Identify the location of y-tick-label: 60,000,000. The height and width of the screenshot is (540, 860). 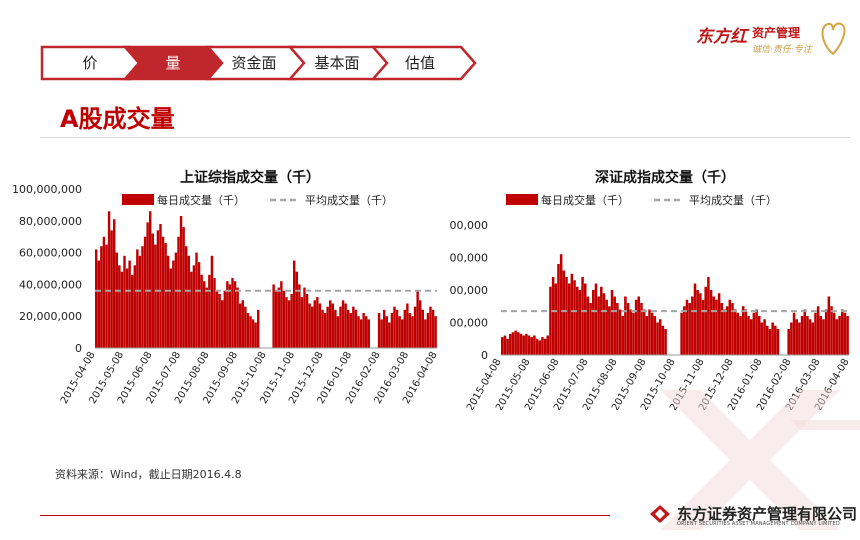
(50, 253).